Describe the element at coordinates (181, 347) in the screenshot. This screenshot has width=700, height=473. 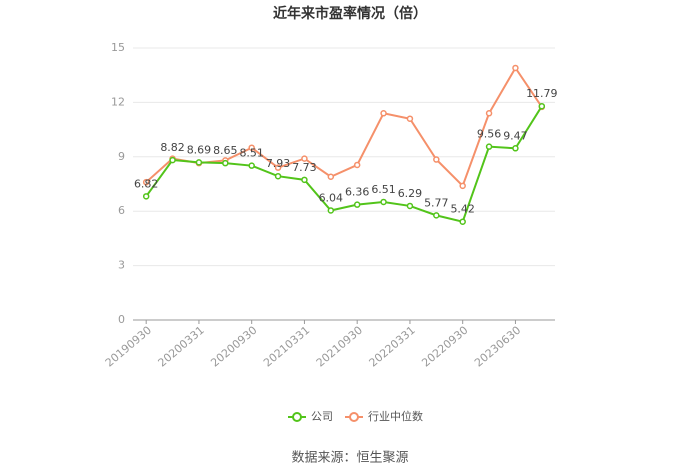
I see `x-tick-label: 20200331` at that location.